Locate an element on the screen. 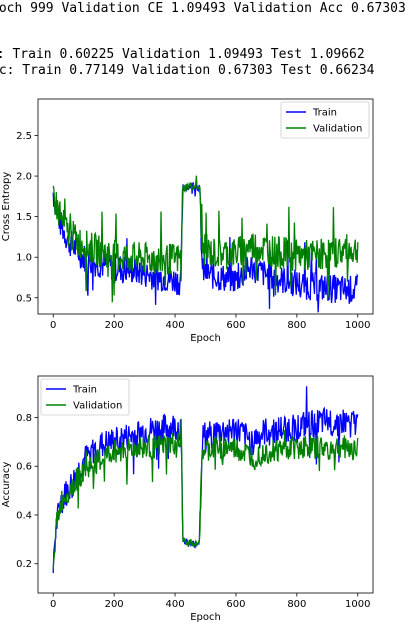 This screenshot has width=412, height=639. ce-chart-xtick-label: 1000 is located at coordinates (357, 325).